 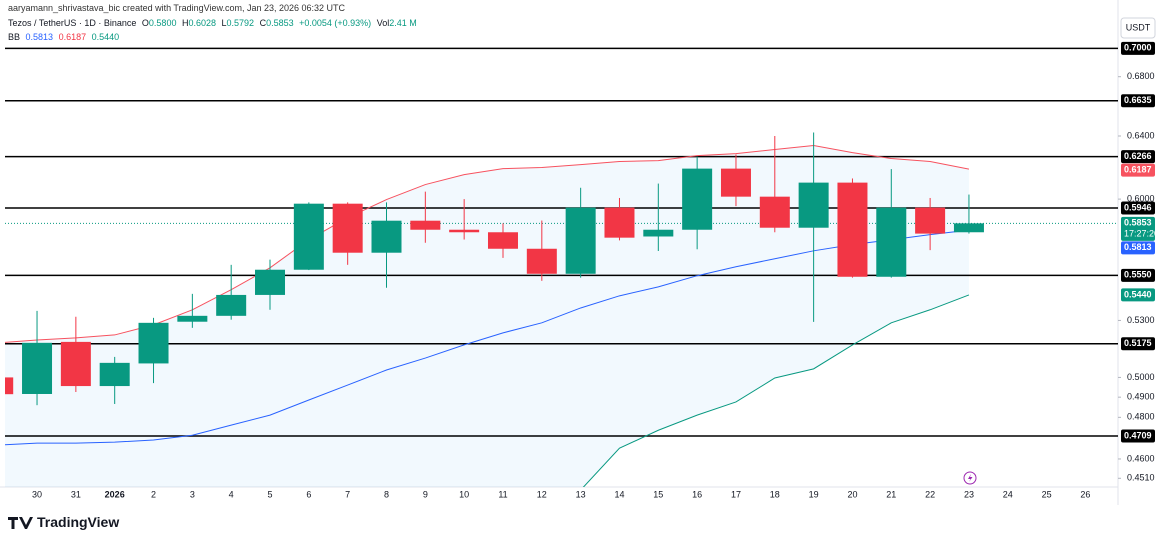 What do you see at coordinates (105, 37) in the screenshot?
I see `indicator-value: 0.5440` at bounding box center [105, 37].